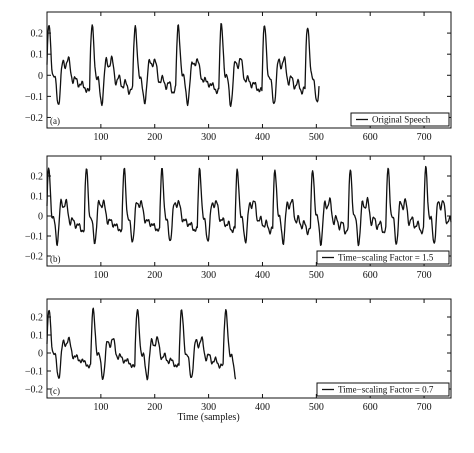 The height and width of the screenshot is (453, 474). What do you see at coordinates (55, 259) in the screenshot?
I see `panel-label: (b)` at bounding box center [55, 259].